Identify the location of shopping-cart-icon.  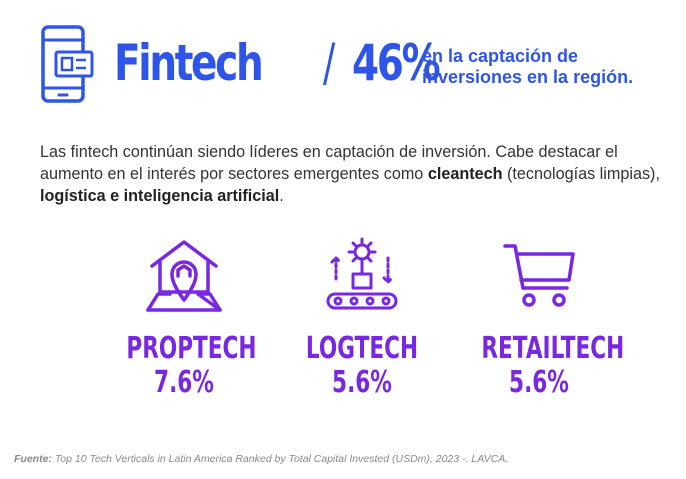
(539, 275).